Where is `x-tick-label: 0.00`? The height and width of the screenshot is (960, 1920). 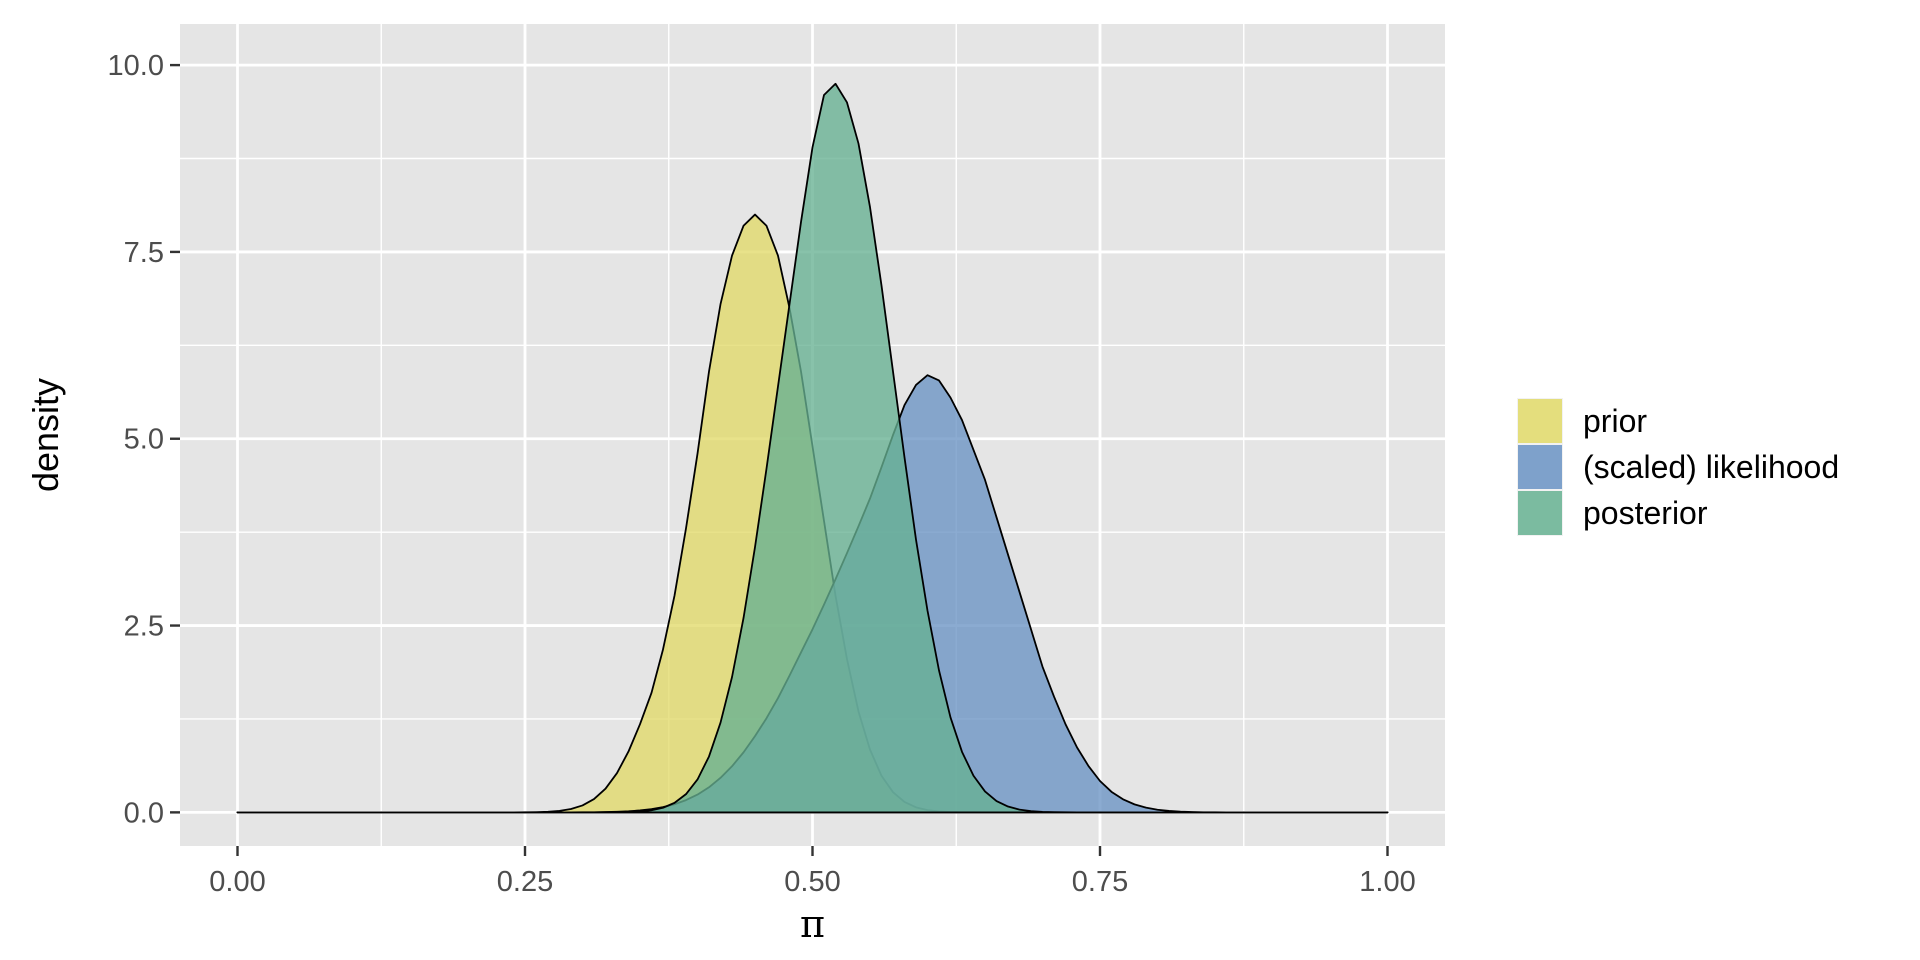
x-tick-label: 0.00 is located at coordinates (237, 882).